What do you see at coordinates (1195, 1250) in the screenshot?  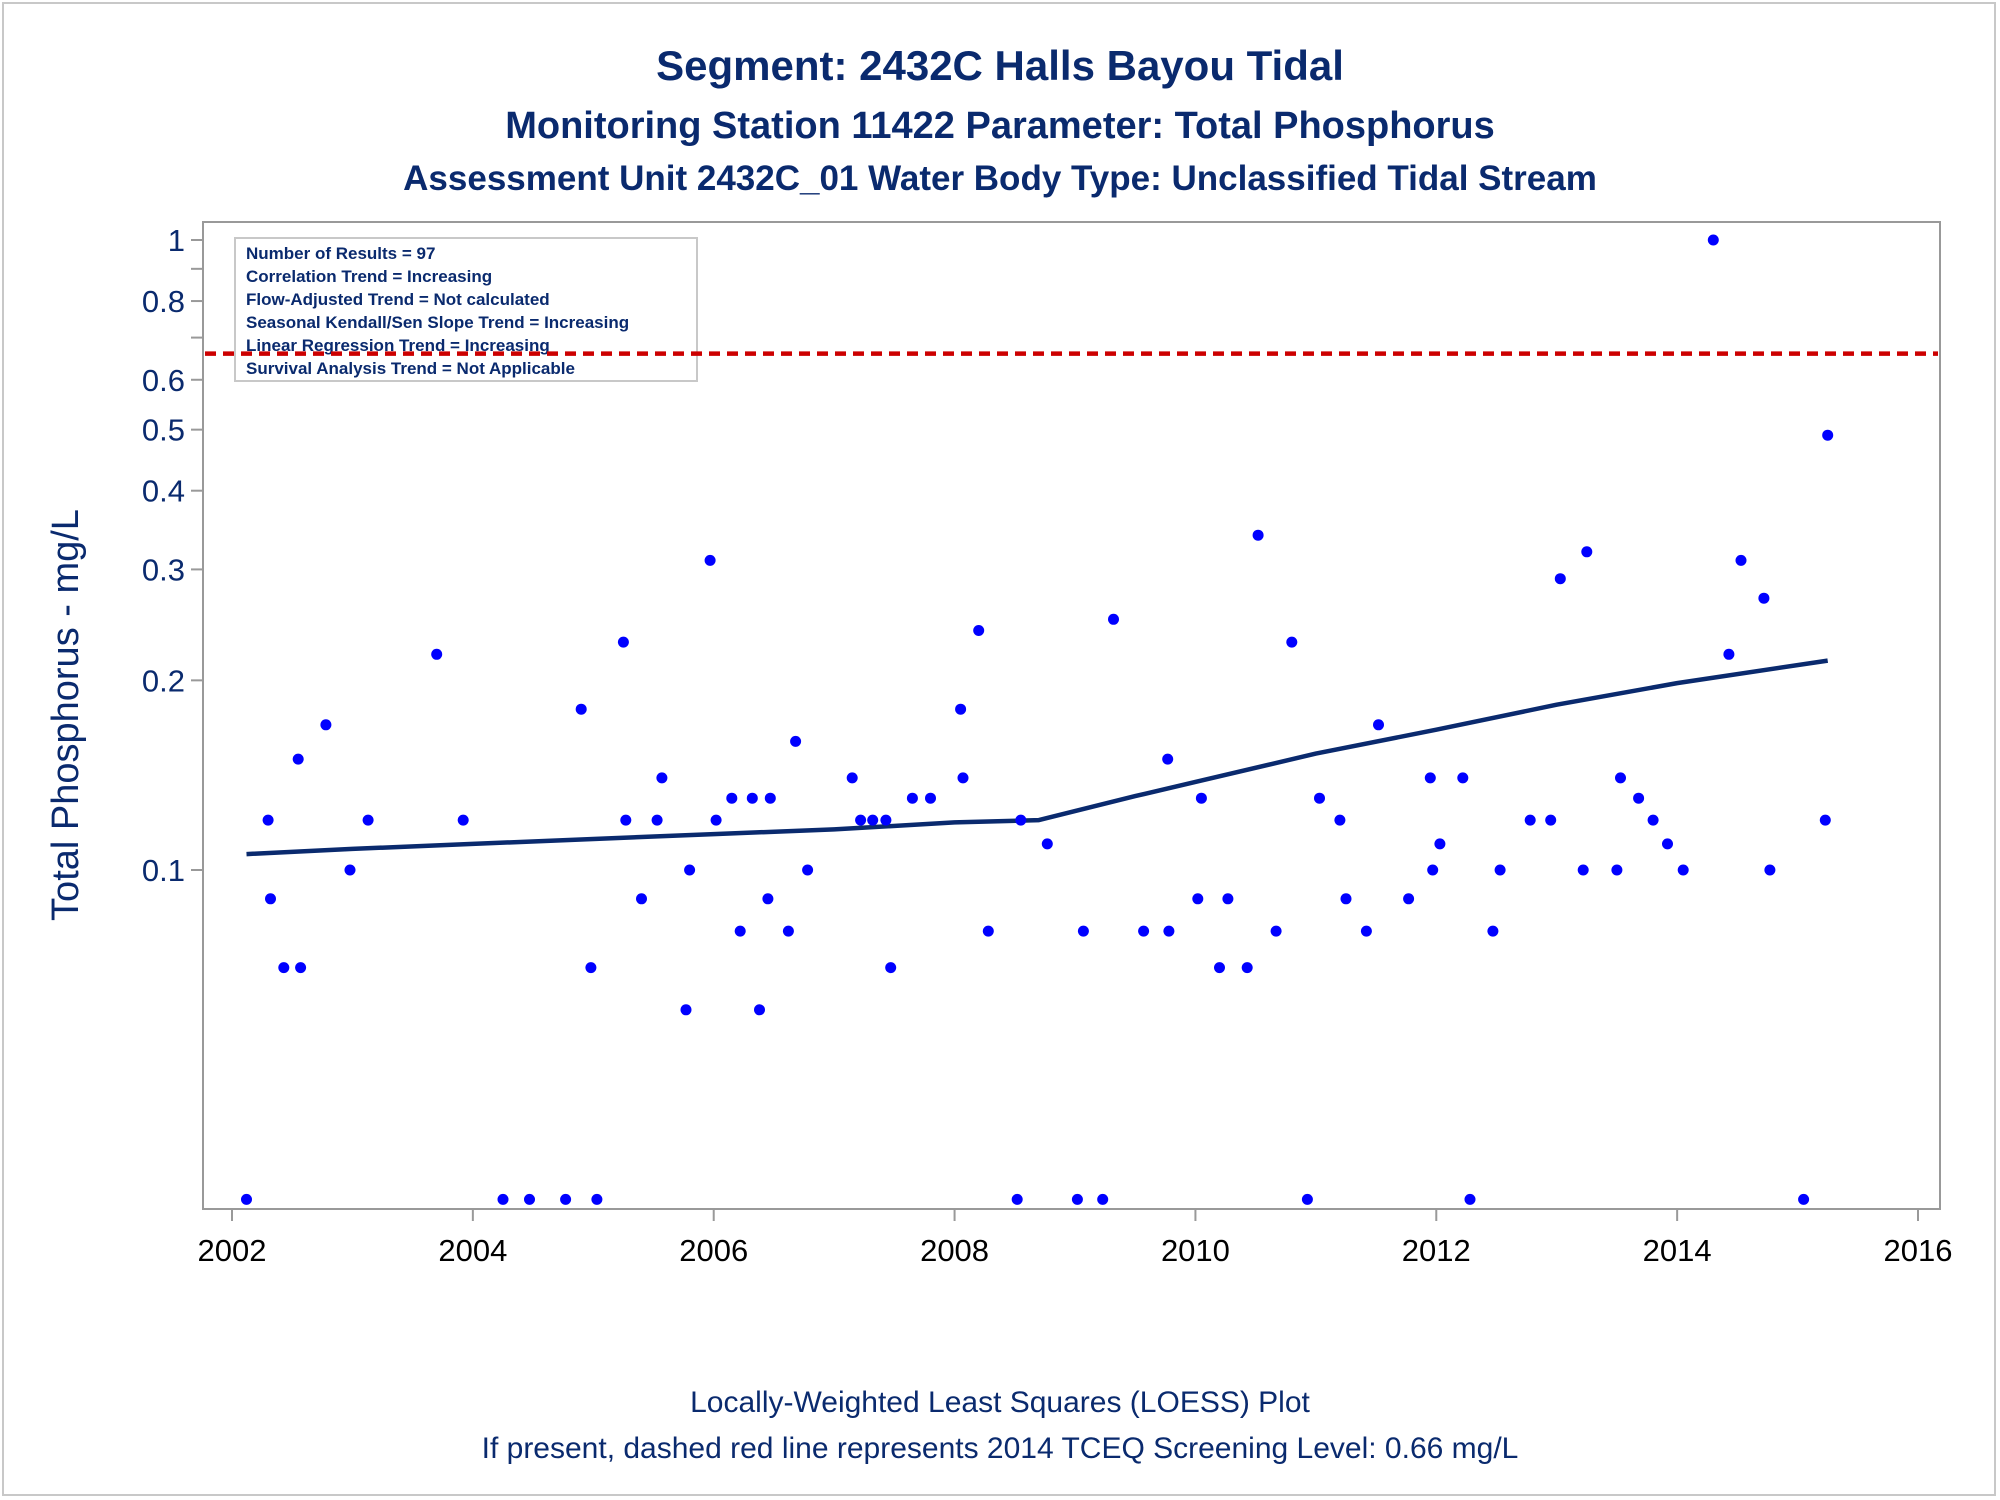 I see `x-tick-label: 2010` at bounding box center [1195, 1250].